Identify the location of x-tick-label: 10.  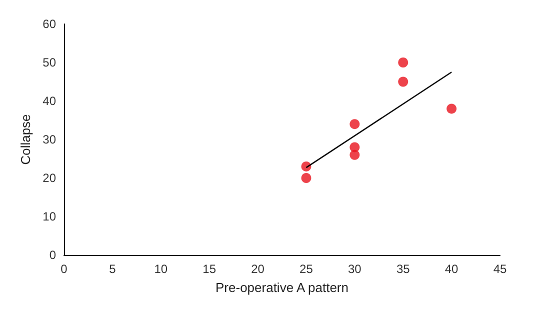
(161, 269).